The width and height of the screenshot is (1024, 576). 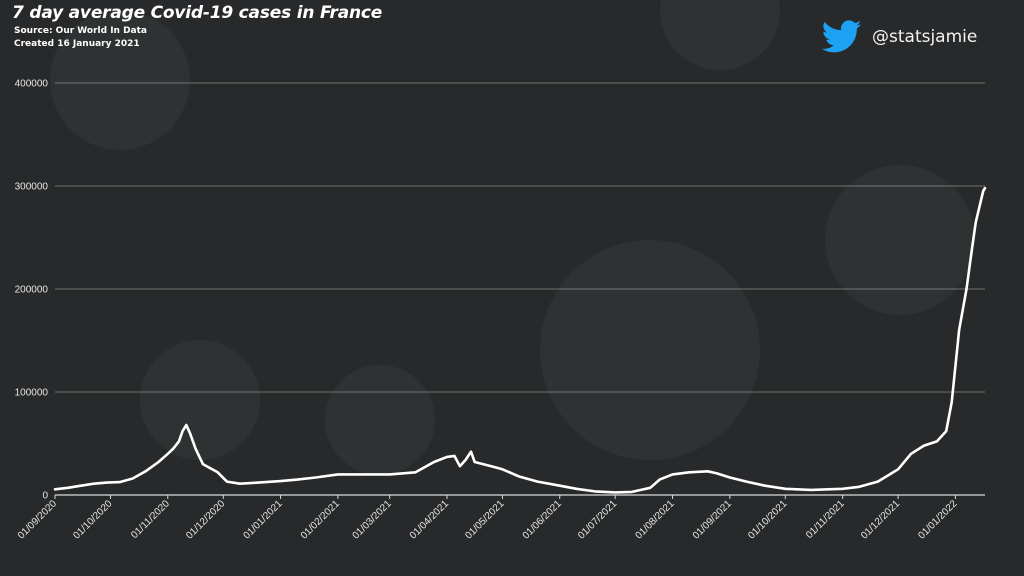 What do you see at coordinates (842, 36) in the screenshot?
I see `twitter-bird-icon` at bounding box center [842, 36].